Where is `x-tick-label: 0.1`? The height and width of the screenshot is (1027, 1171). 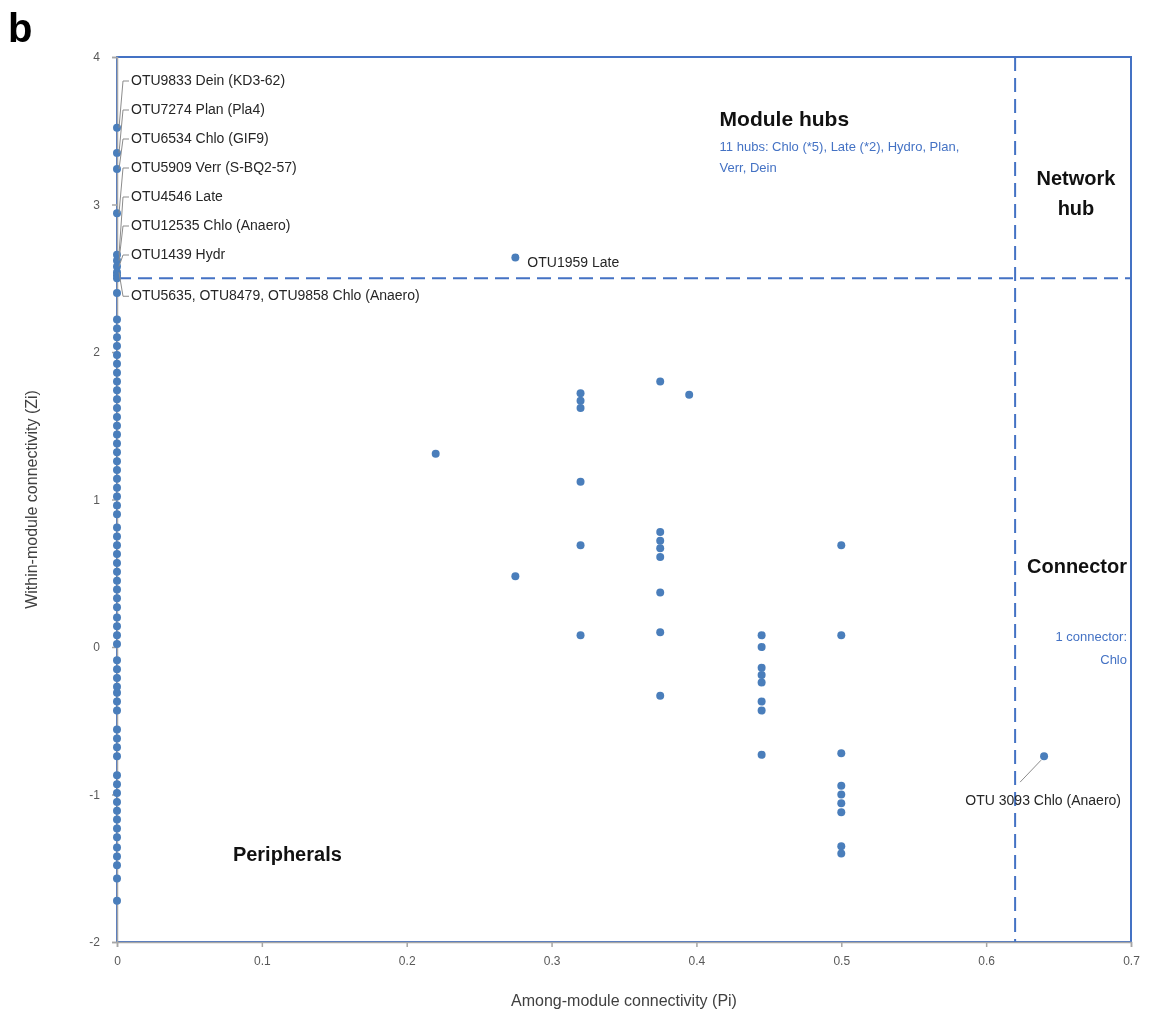
x-tick-label: 0.1 is located at coordinates (263, 960).